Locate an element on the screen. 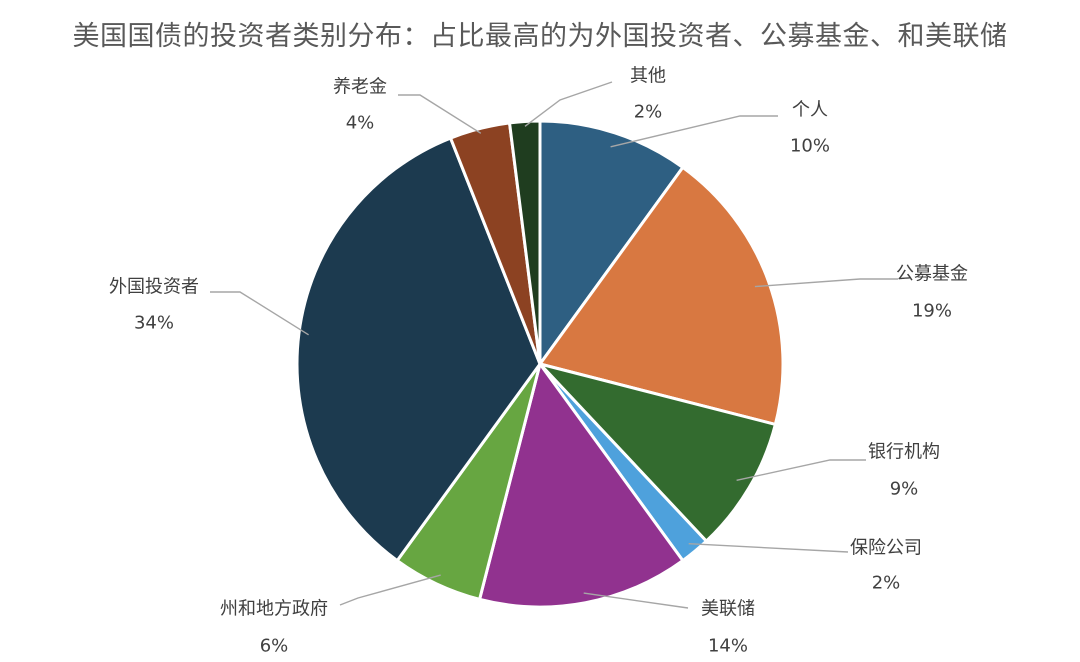 This screenshot has width=1080, height=662. slice-label-2: 公募基金 is located at coordinates (932, 274).